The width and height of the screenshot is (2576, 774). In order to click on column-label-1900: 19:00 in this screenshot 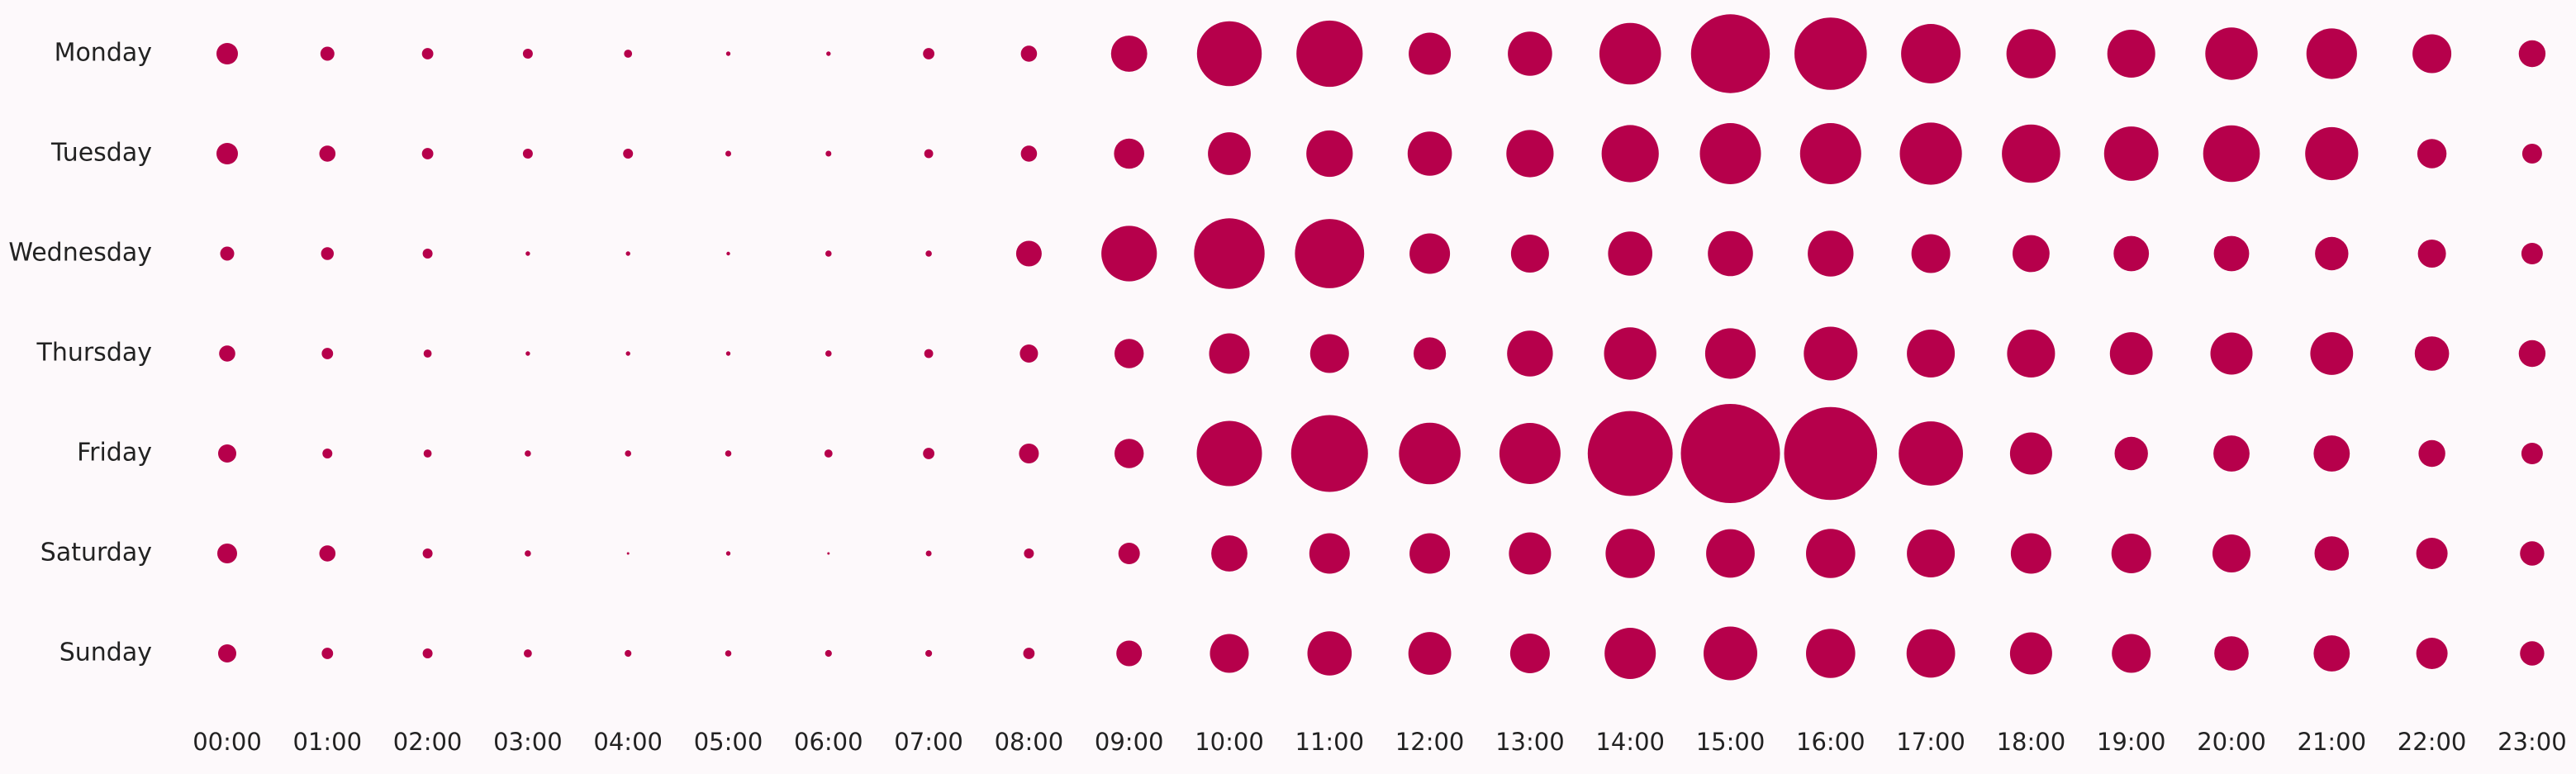, I will do `click(2131, 742)`.